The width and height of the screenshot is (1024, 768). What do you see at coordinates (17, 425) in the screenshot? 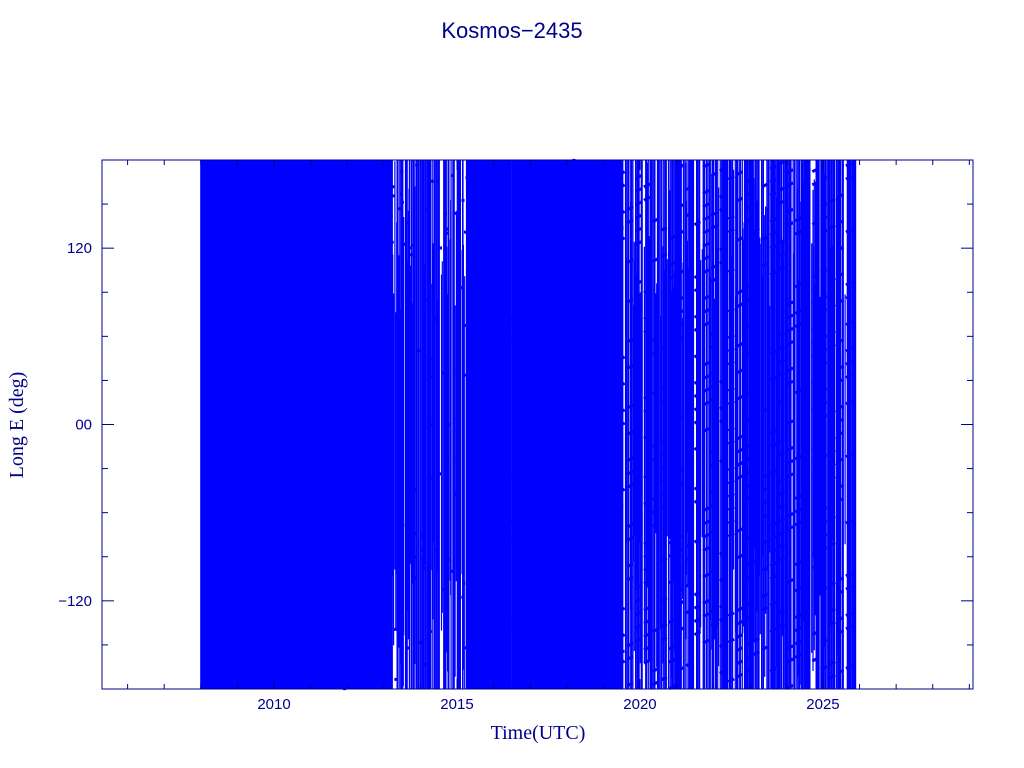
I see `y-axis-label: Long E (deg)` at bounding box center [17, 425].